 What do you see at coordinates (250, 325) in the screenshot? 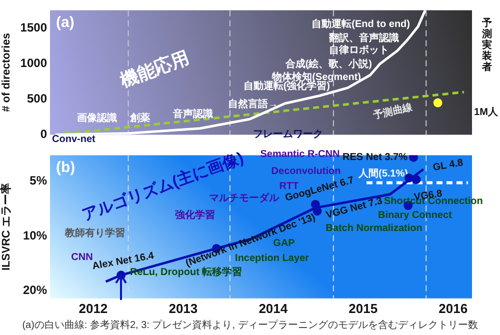
I see `text: (a)の白い曲線: 参考資料2, 3: プレゼン資料より, ディープラーニングのモデルを含むディレクトリー数` at bounding box center [250, 325].